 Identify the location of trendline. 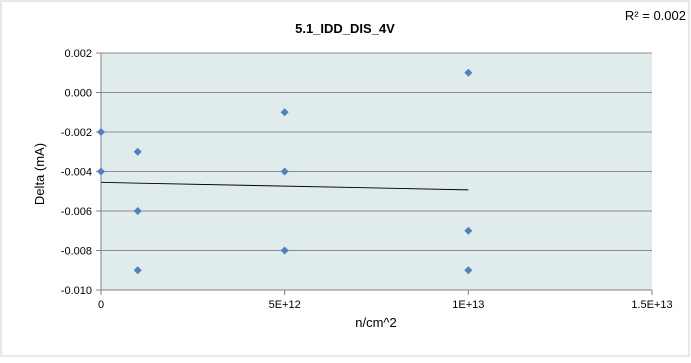
(284, 186).